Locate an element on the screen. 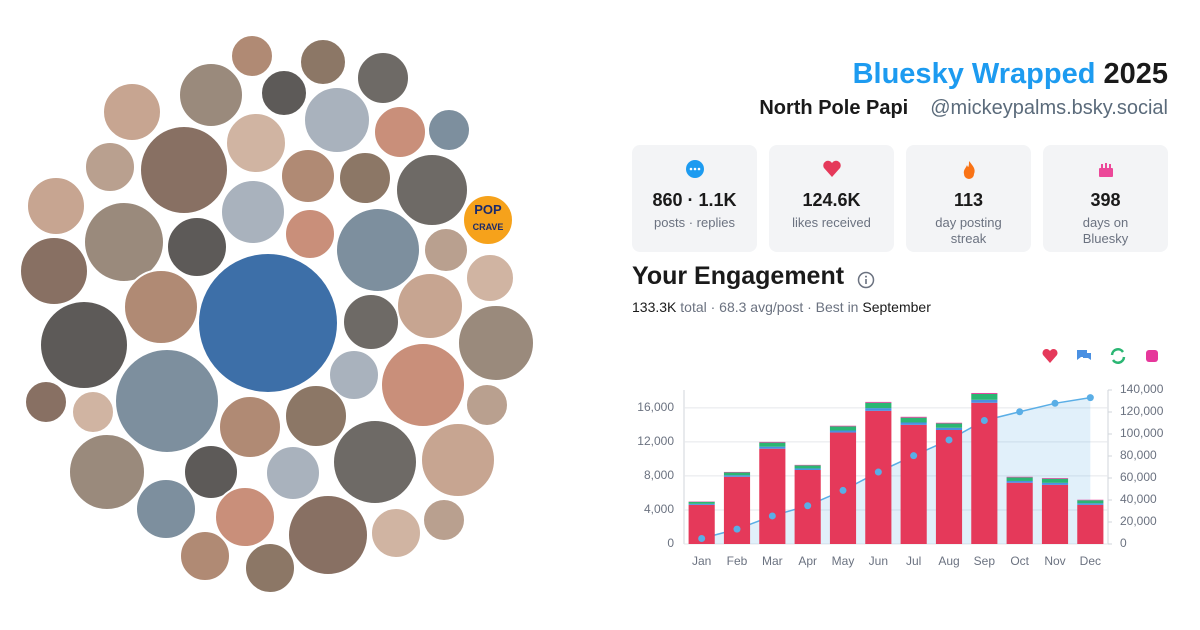 This screenshot has width=1200, height=630. stat-card: 113 day posting streak is located at coordinates (968, 198).